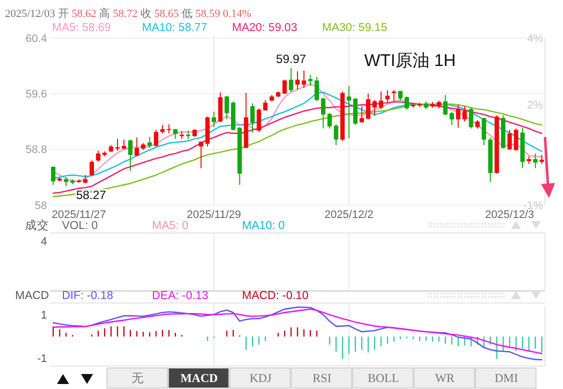 This screenshot has width=563, height=389. I want to click on series-label: DEA: -0.13, so click(180, 296).